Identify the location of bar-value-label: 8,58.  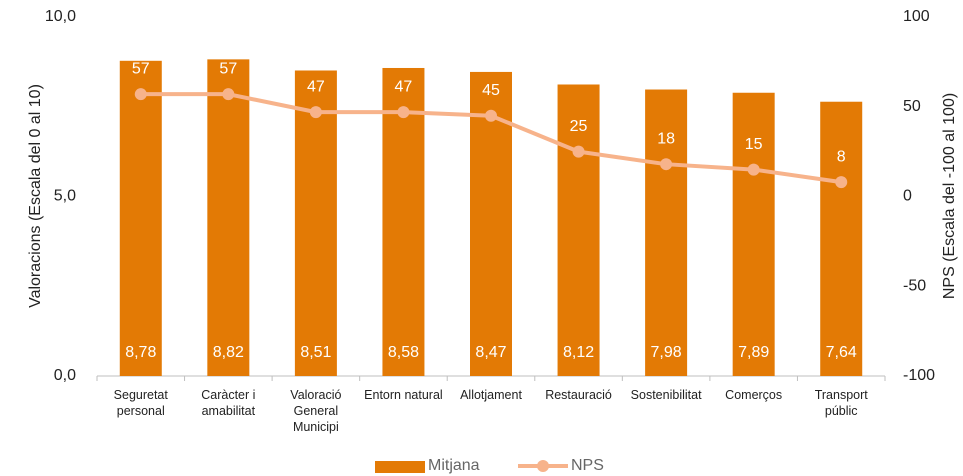
(403, 352).